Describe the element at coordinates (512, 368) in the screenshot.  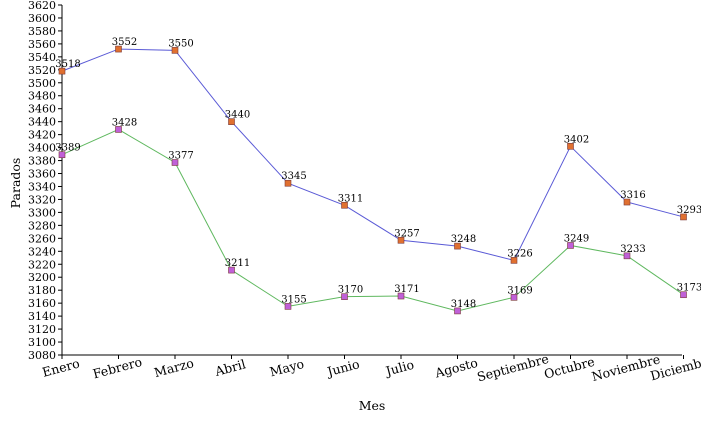
I see `x-tick-label: Septiembre` at that location.